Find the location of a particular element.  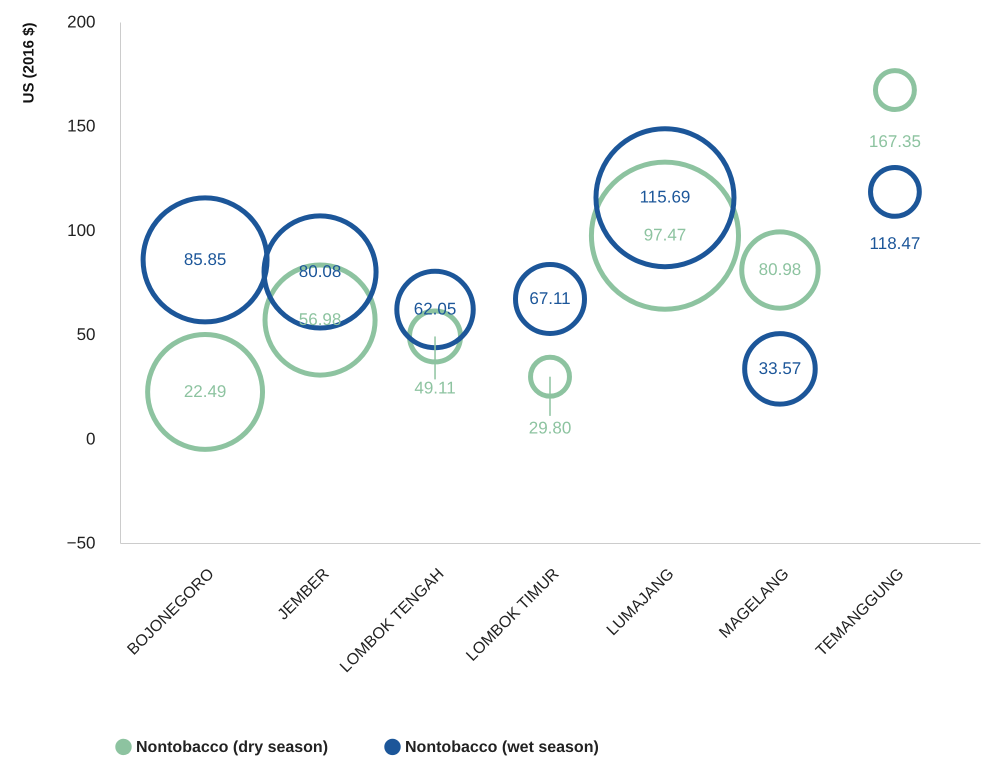

data-label: 22.49 is located at coordinates (205, 391).